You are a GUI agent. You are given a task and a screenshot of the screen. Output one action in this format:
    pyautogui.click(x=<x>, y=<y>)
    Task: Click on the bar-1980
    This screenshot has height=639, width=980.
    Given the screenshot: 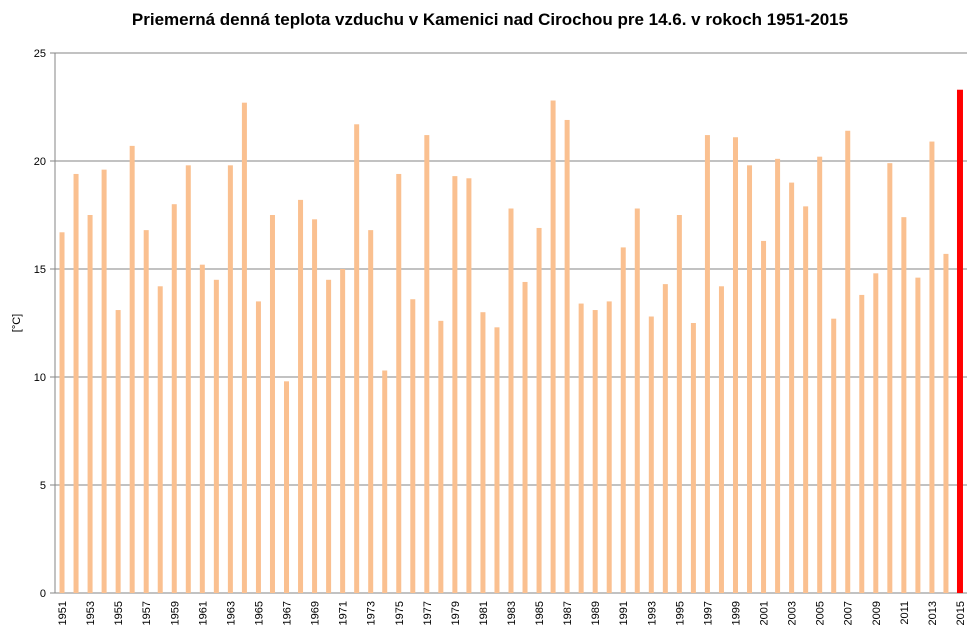 What is the action you would take?
    pyautogui.click(x=469, y=385)
    